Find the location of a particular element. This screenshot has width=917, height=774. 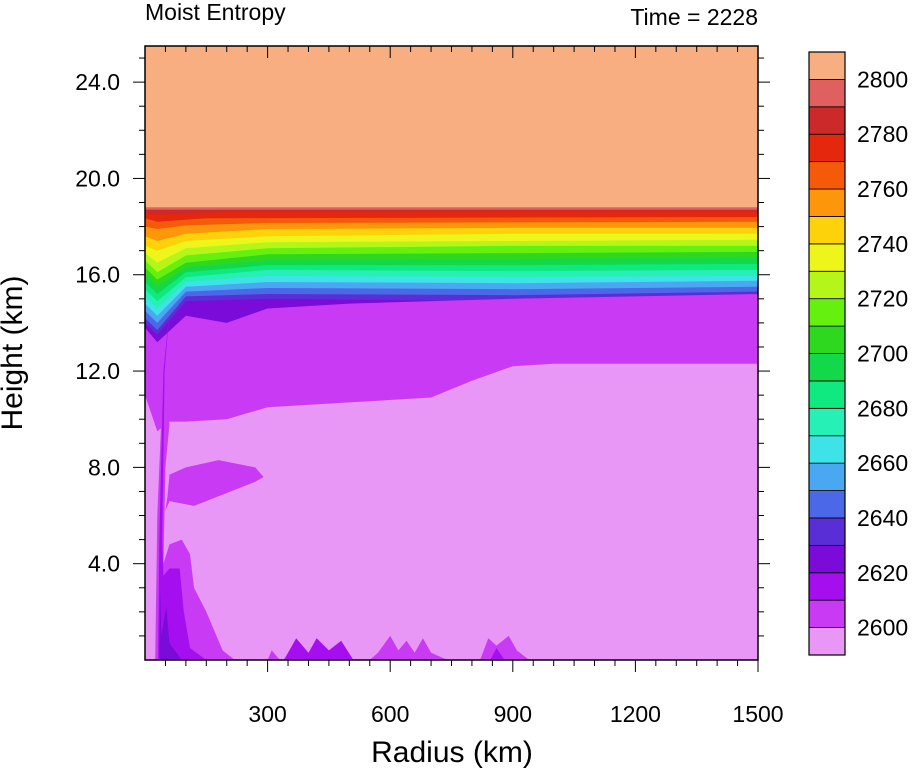

colorbar-tick-label: 2680 is located at coordinates (882, 408).